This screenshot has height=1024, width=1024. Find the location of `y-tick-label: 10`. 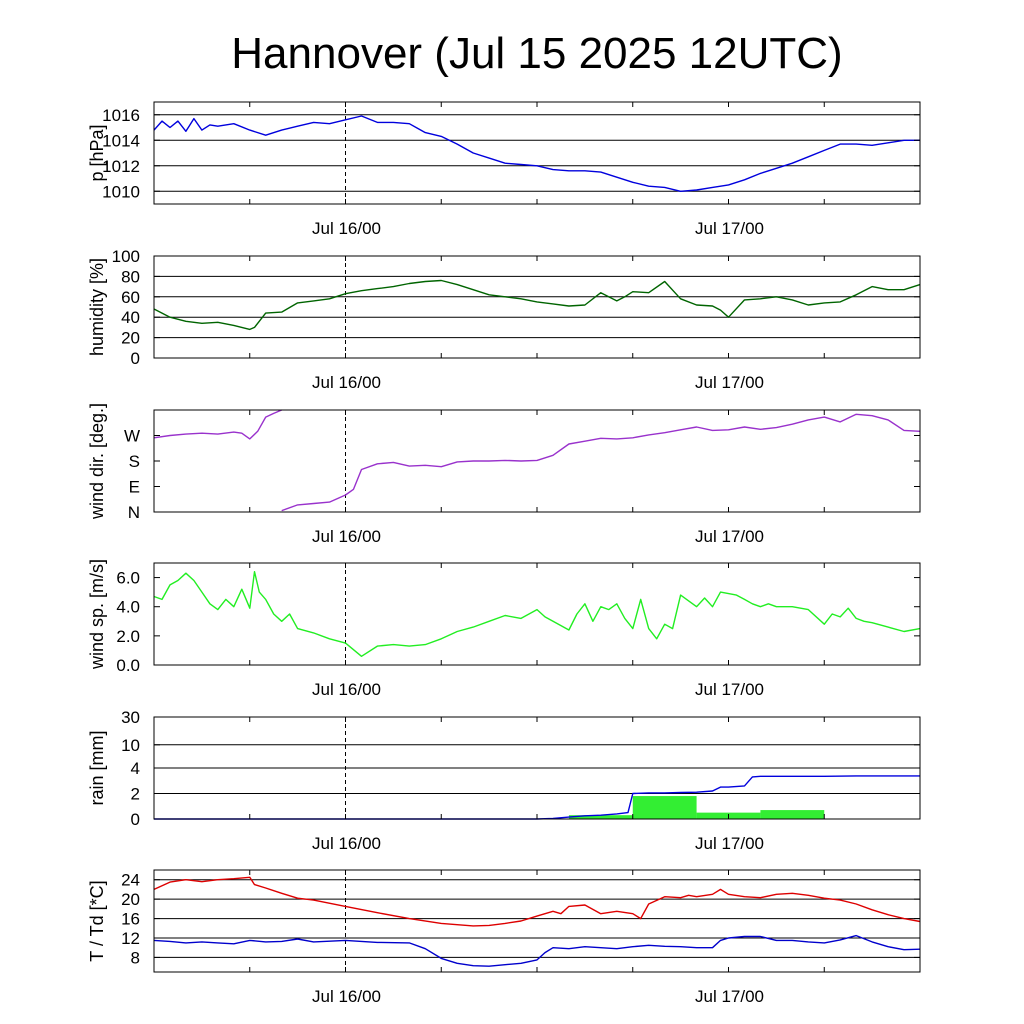

y-tick-label: 10 is located at coordinates (130, 745).